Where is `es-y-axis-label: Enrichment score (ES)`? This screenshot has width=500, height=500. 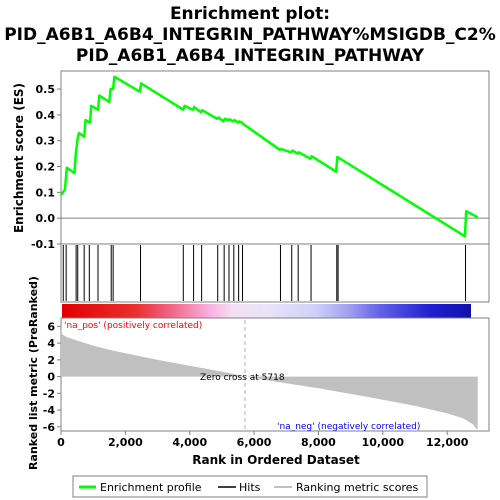 es-y-axis-label: Enrichment score (ES) is located at coordinates (19, 158).